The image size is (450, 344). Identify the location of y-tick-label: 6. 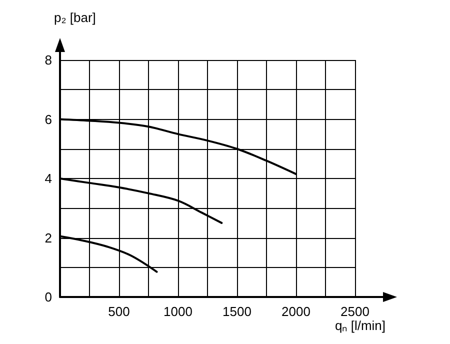
(48, 119).